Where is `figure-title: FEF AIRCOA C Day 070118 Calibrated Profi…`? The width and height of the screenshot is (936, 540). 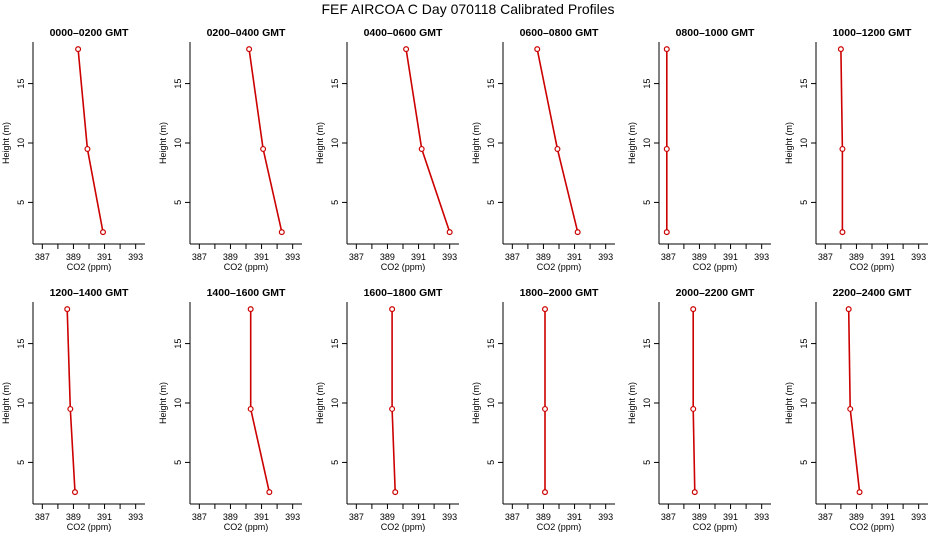
figure-title: FEF AIRCOA C Day 070118 Calibrated Profi… is located at coordinates (468, 9).